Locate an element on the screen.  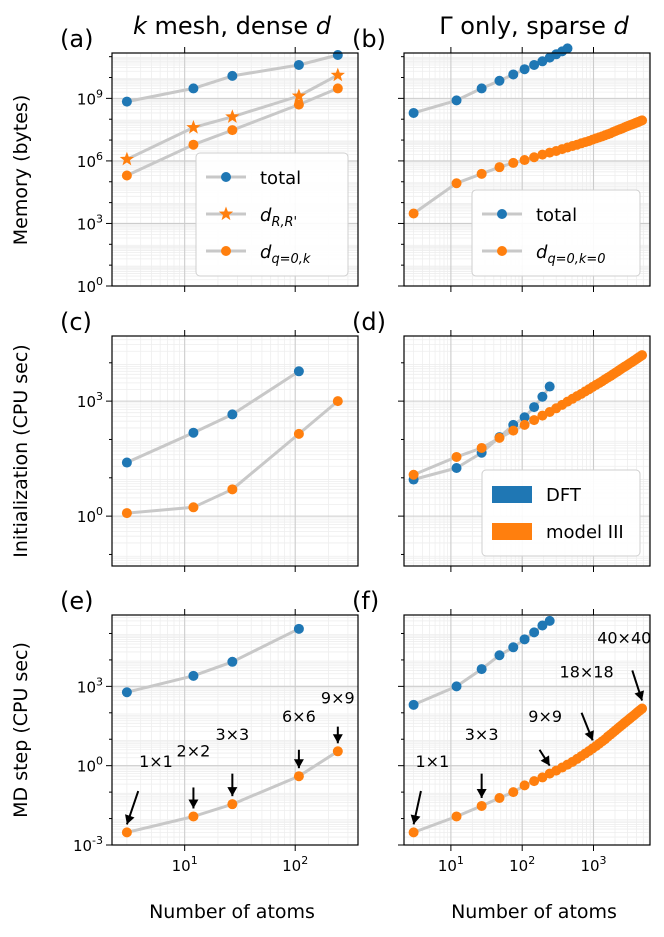
panel-d: (d) DFT model III is located at coordinates (501, 440).